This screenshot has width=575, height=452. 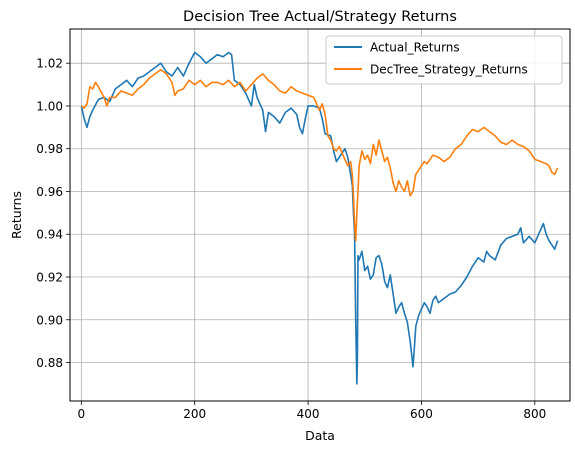 What do you see at coordinates (49, 320) in the screenshot?
I see `y-tick-label: 0.90` at bounding box center [49, 320].